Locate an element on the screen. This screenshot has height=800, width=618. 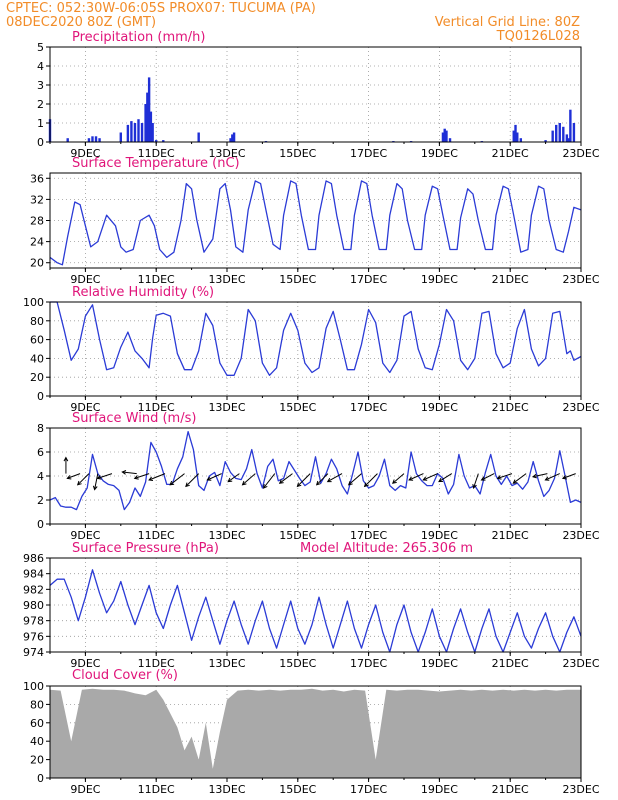
wind-xtick-label: 17DEC is located at coordinates (368, 535).